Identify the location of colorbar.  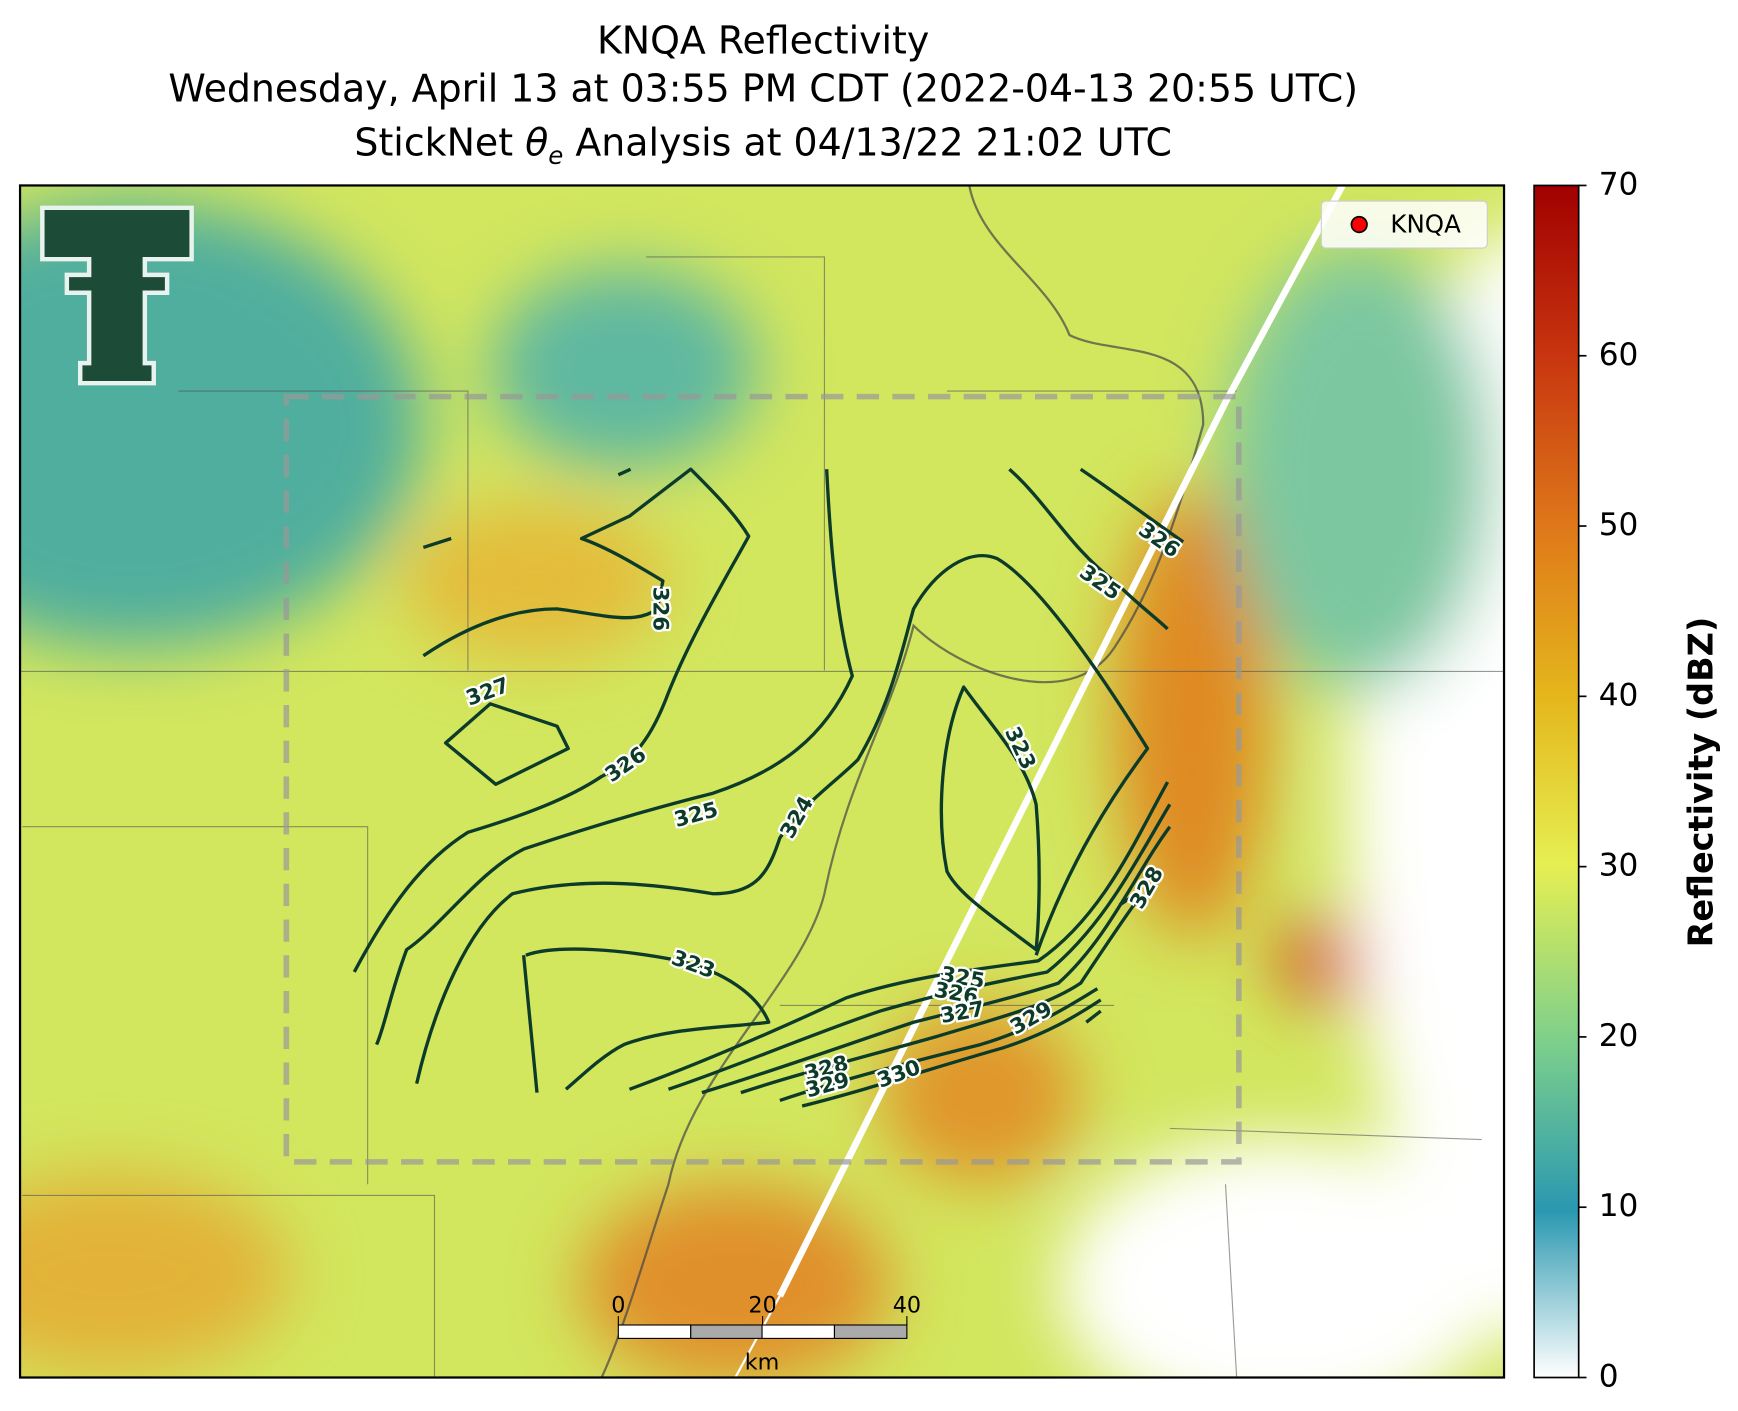
(1556, 781).